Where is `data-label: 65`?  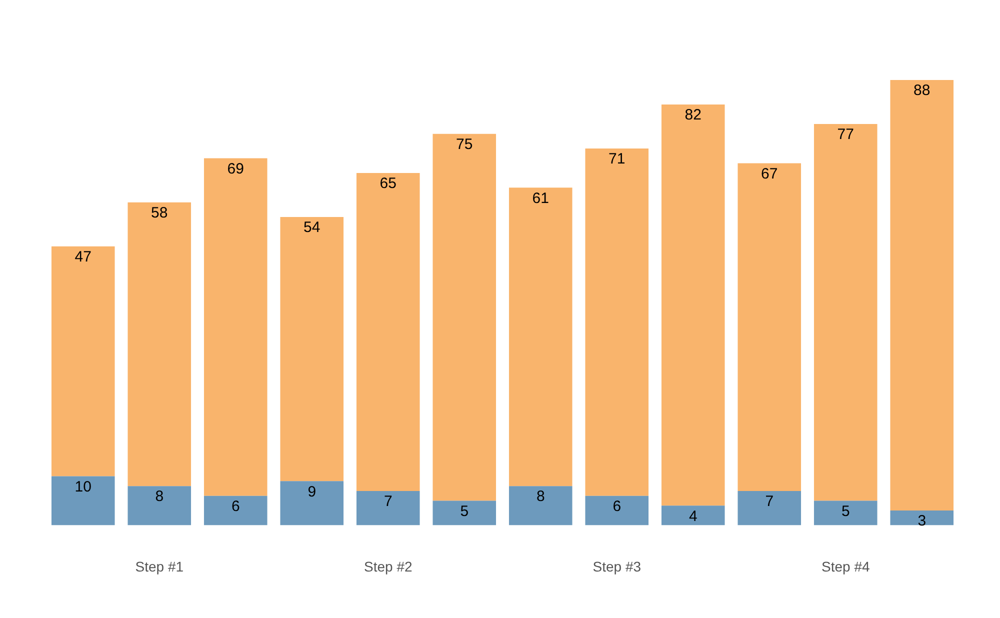
data-label: 65 is located at coordinates (388, 183).